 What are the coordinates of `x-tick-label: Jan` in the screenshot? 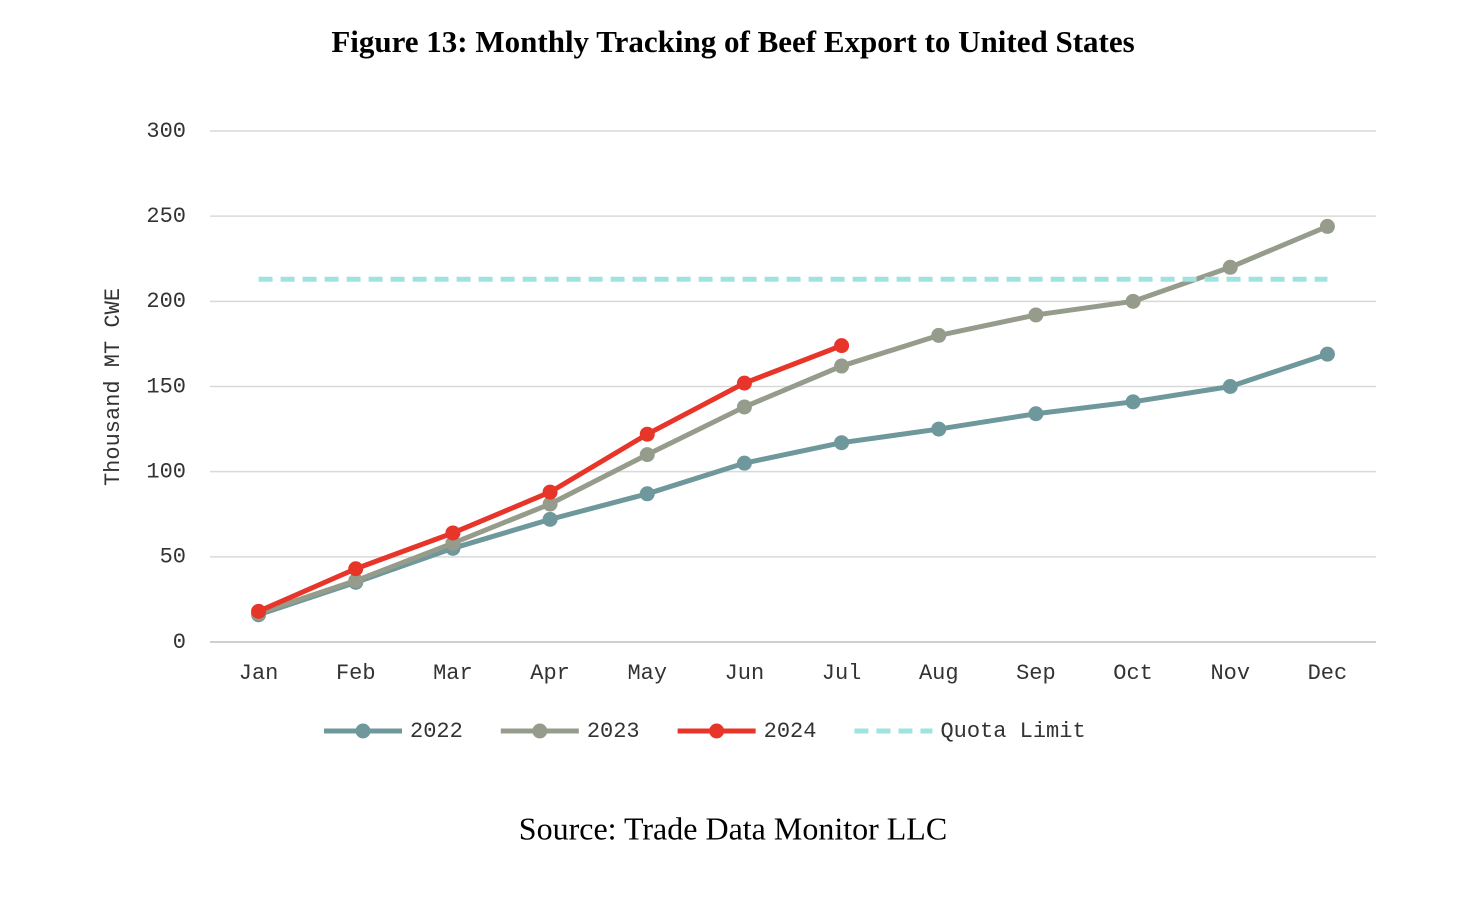 It's located at (259, 673).